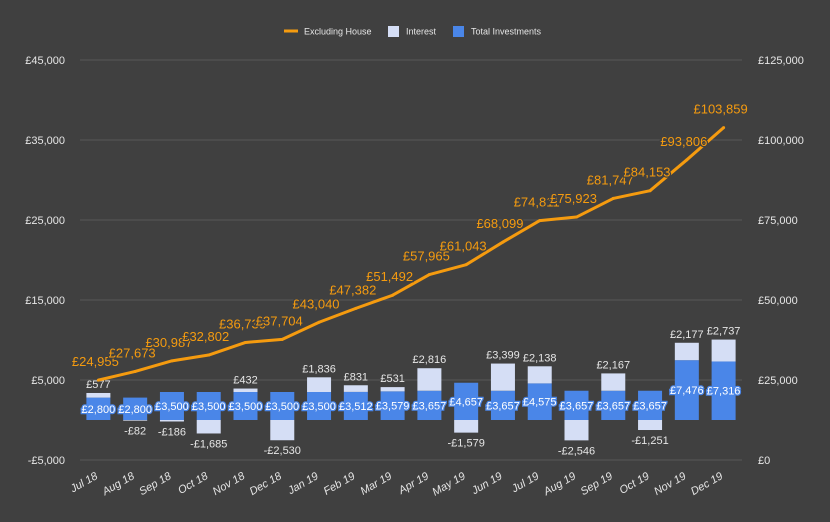 This screenshot has width=830, height=522. I want to click on right-tick-label: £75,000, so click(778, 221).